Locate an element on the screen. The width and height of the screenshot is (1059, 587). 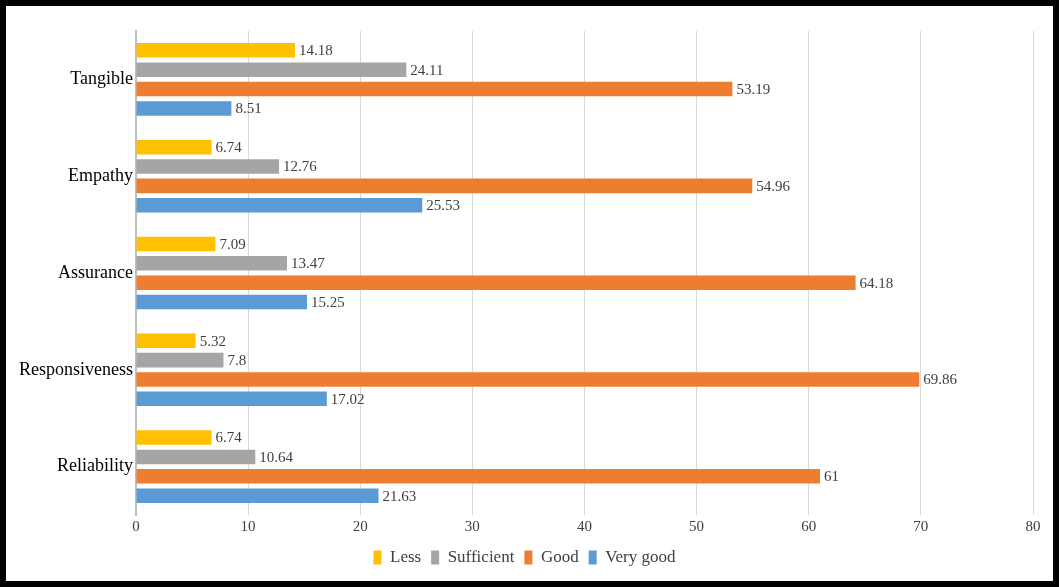
x-tick-label: 80 is located at coordinates (1033, 525).